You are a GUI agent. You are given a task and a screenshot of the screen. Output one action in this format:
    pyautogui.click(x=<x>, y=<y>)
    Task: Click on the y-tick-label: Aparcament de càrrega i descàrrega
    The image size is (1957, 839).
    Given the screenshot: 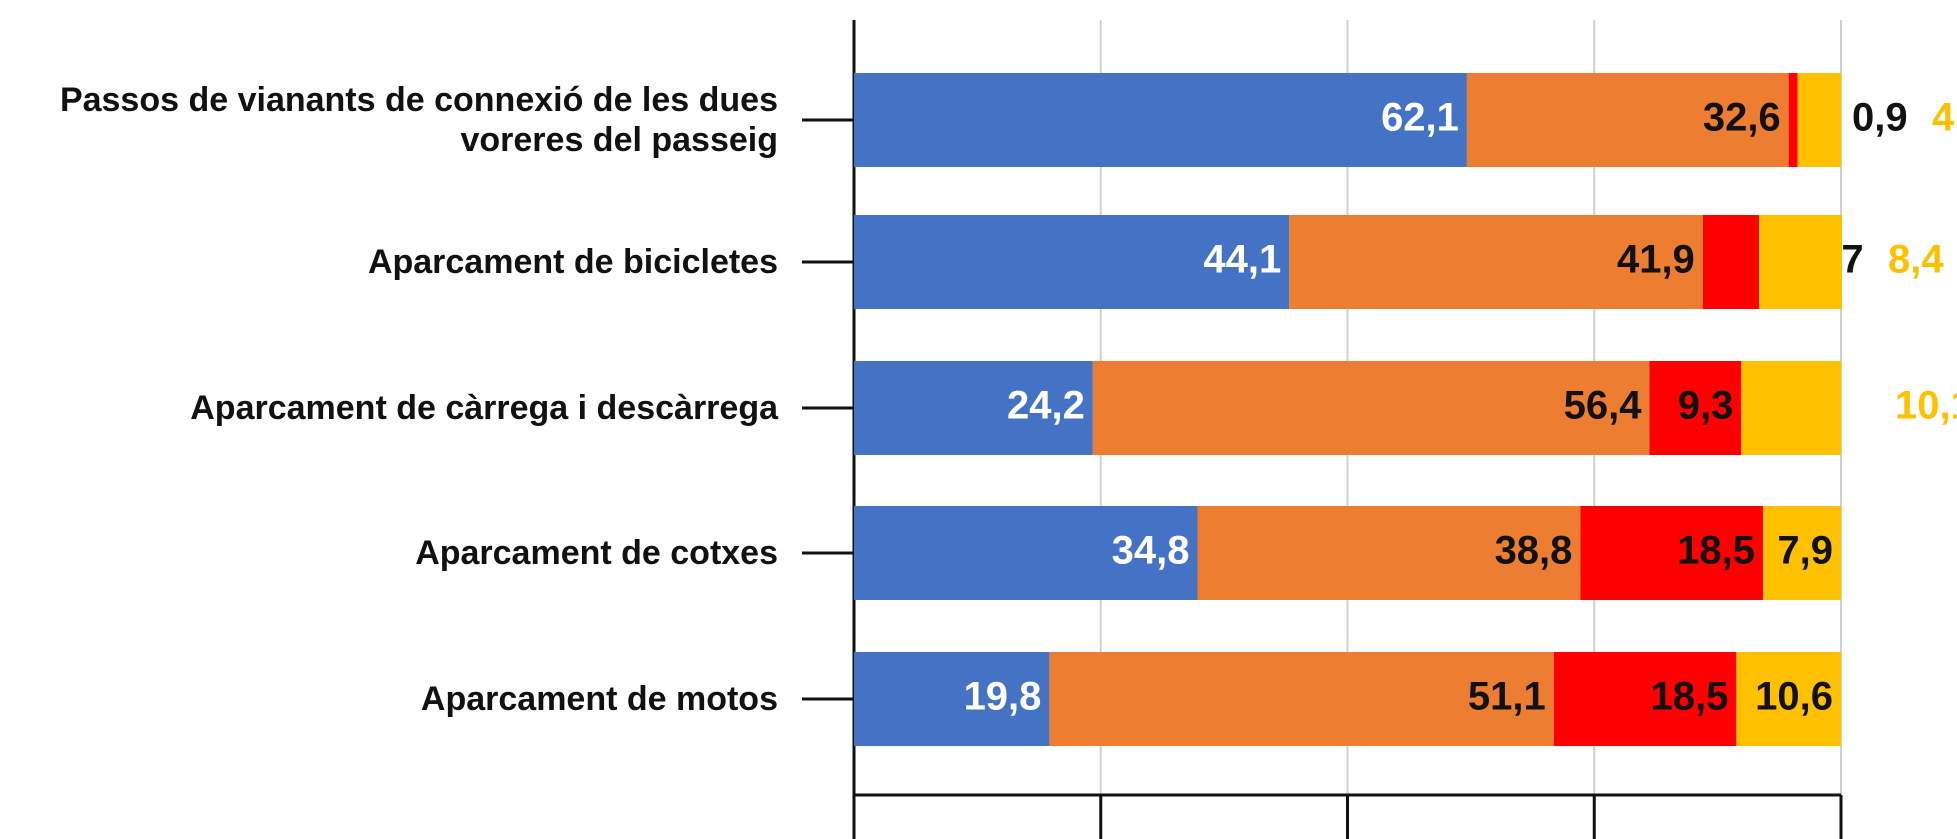 What is the action you would take?
    pyautogui.click(x=484, y=408)
    